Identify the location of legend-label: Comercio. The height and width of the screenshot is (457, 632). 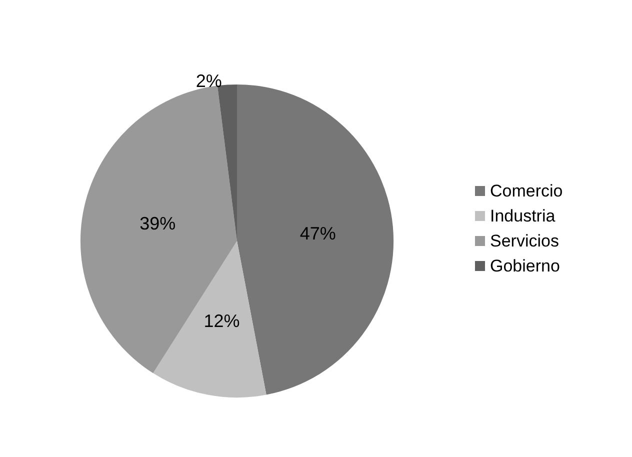
(526, 191).